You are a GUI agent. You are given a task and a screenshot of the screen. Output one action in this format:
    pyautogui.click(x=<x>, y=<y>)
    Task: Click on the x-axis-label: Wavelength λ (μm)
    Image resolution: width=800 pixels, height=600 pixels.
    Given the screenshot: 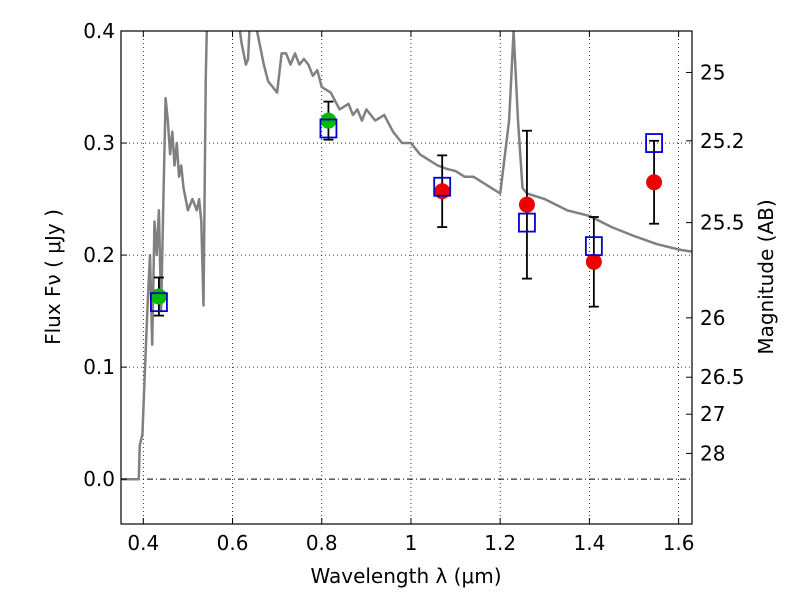 What is the action you would take?
    pyautogui.click(x=405, y=576)
    